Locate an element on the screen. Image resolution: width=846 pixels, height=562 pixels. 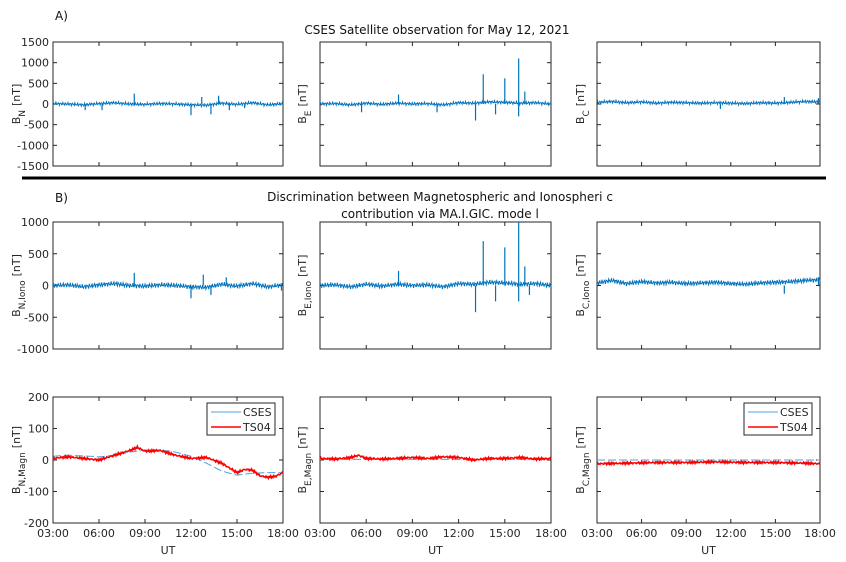
plot-frame is located at coordinates (435, 460).